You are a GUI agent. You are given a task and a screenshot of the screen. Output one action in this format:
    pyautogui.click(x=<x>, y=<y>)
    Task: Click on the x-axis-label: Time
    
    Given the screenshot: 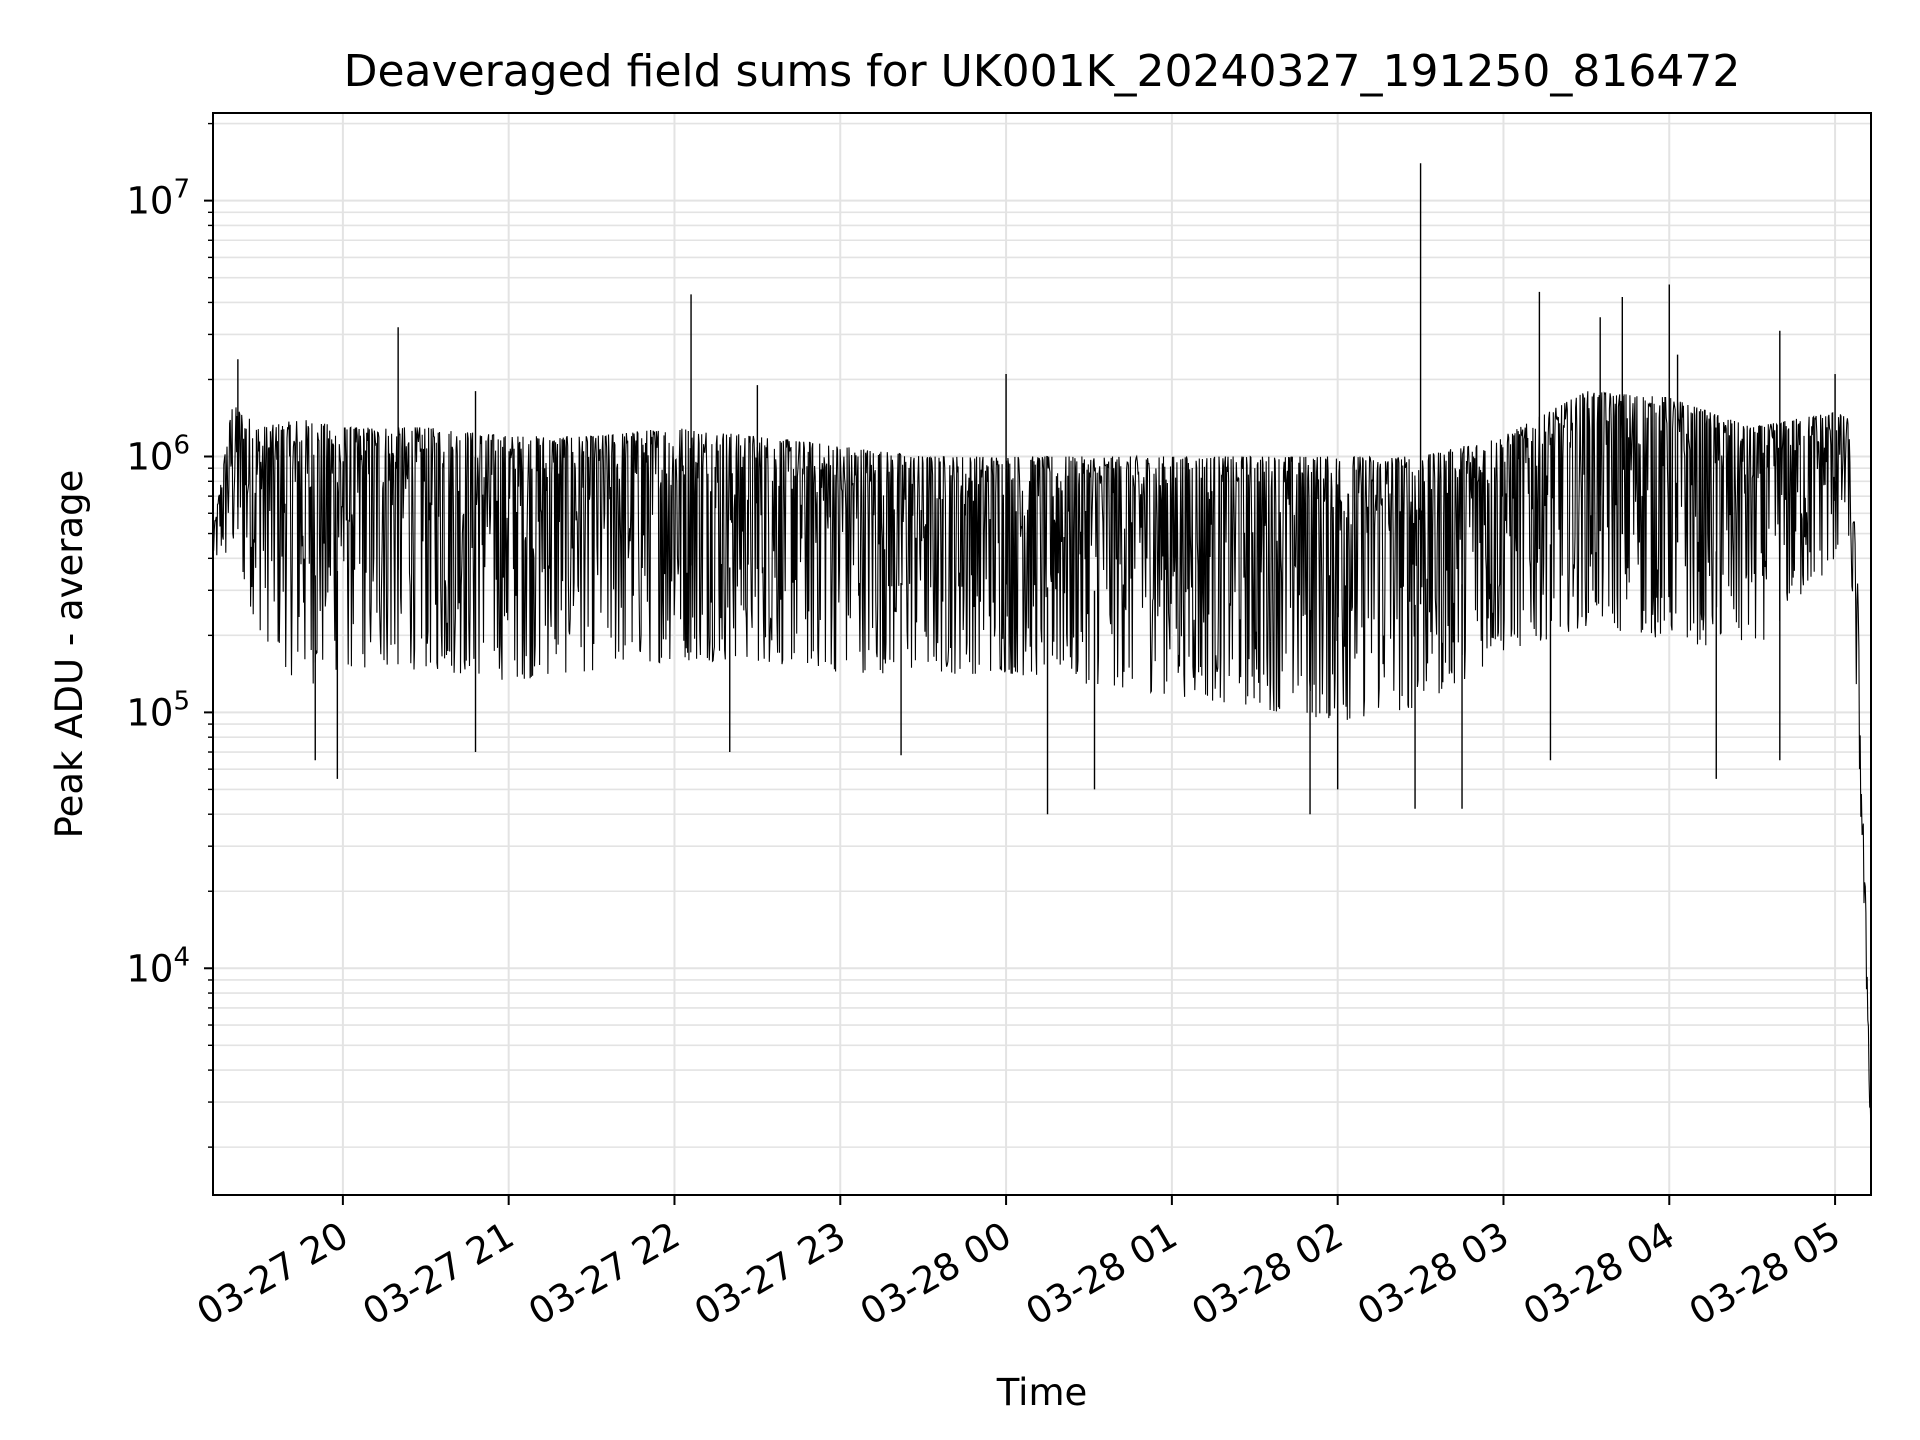 What is the action you would take?
    pyautogui.click(x=1042, y=1392)
    